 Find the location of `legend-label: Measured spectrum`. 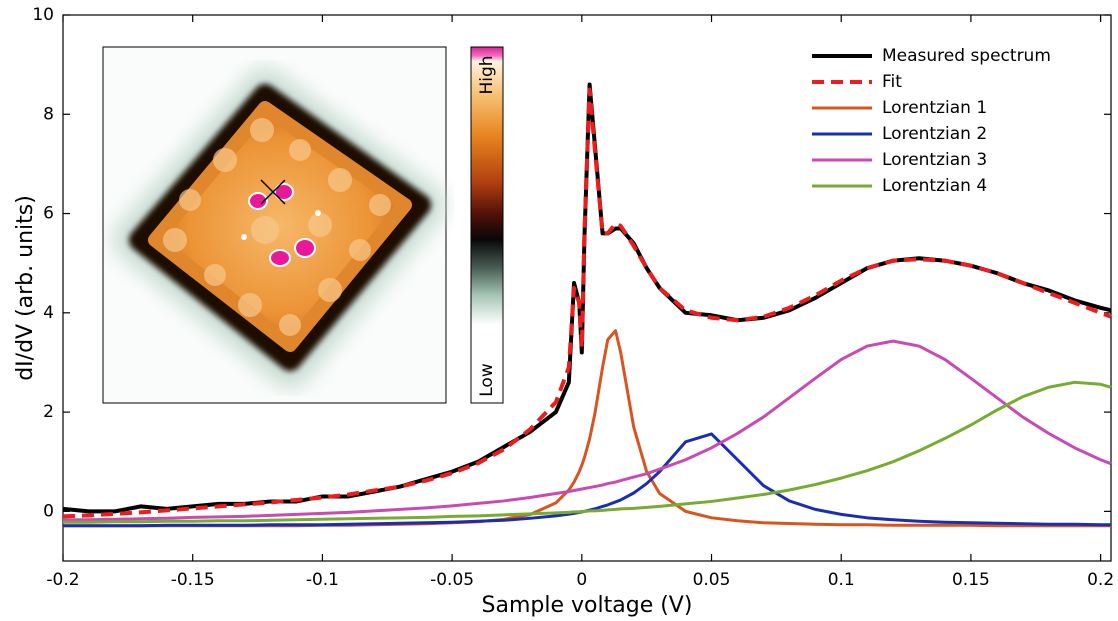

legend-label: Measured spectrum is located at coordinates (966, 56).